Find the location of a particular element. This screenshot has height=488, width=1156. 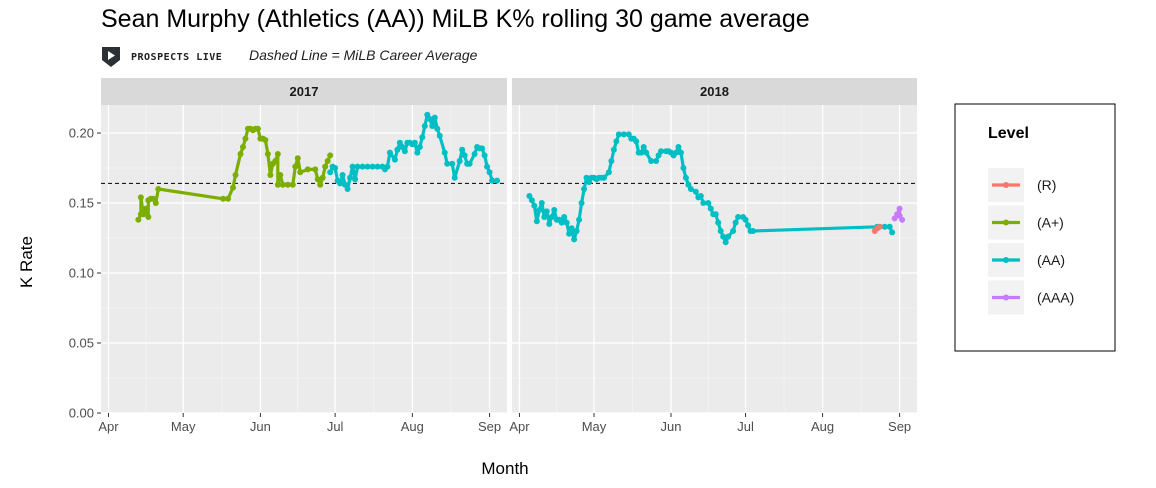

x-axis-label: Month is located at coordinates (504, 468).